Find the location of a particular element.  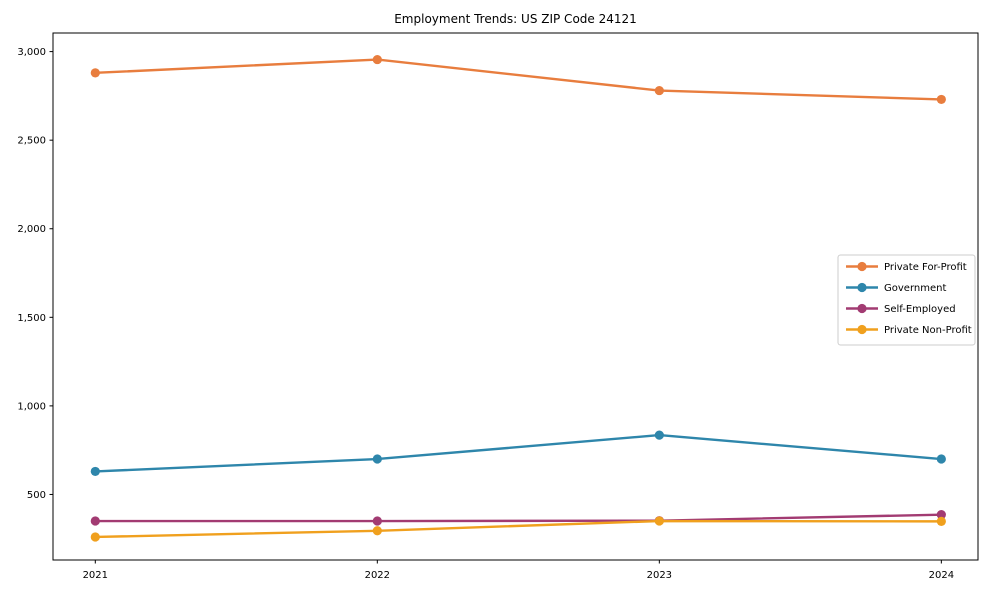

x-tick-label: 2024 is located at coordinates (941, 575).